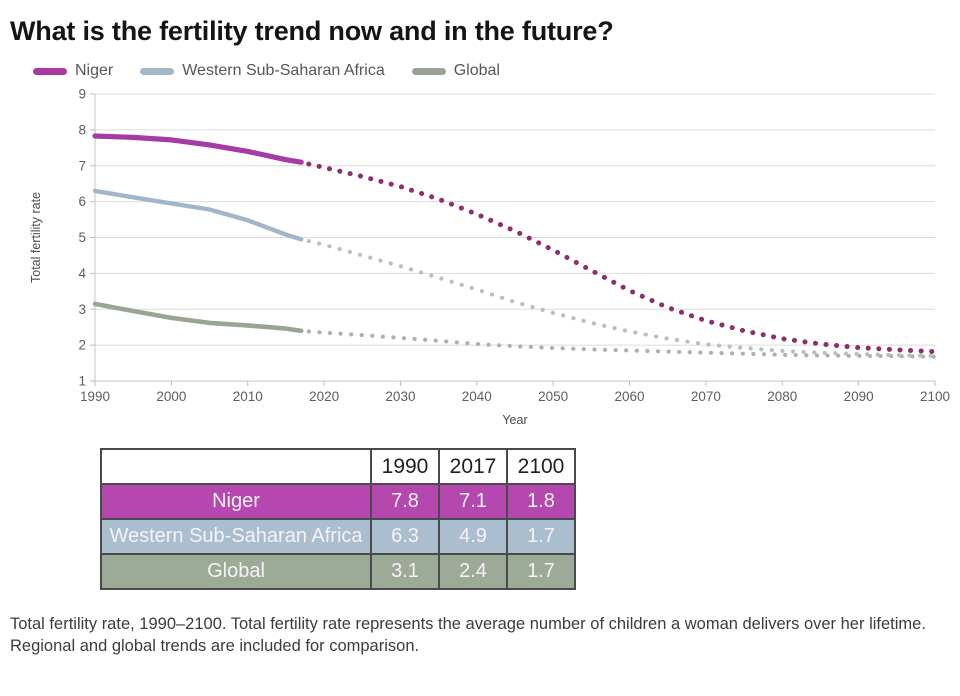 The image size is (960, 696). I want to click on svg-text: 2050, so click(553, 396).